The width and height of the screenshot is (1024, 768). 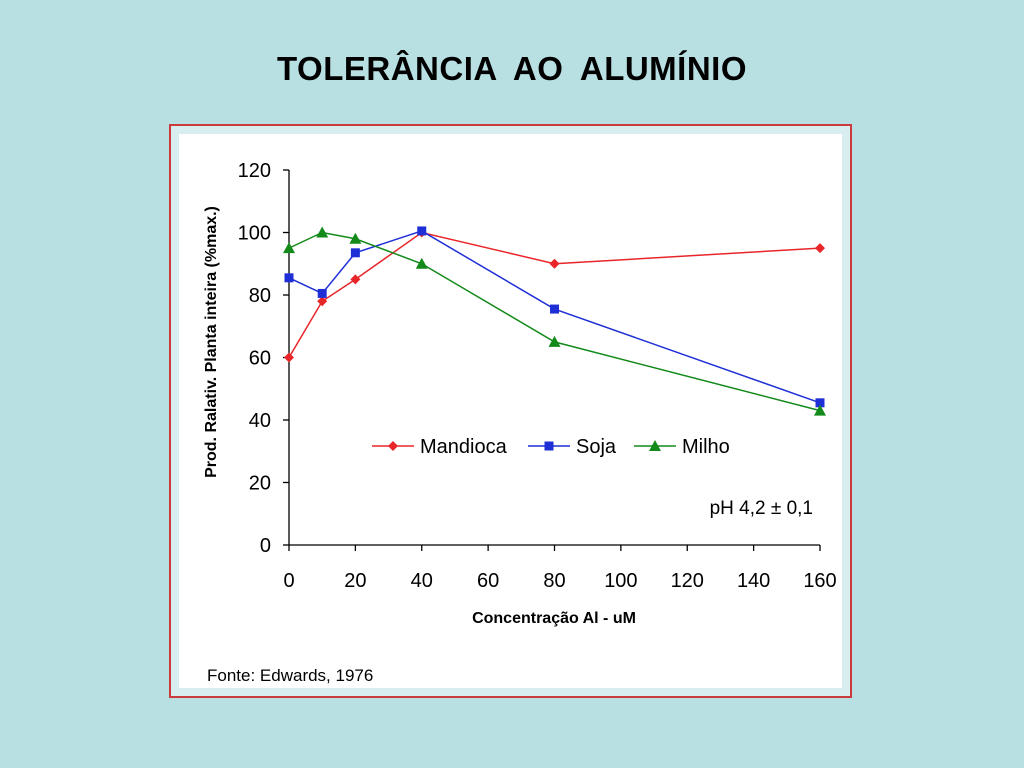 I want to click on x-tick-label: 40, so click(x=422, y=581).